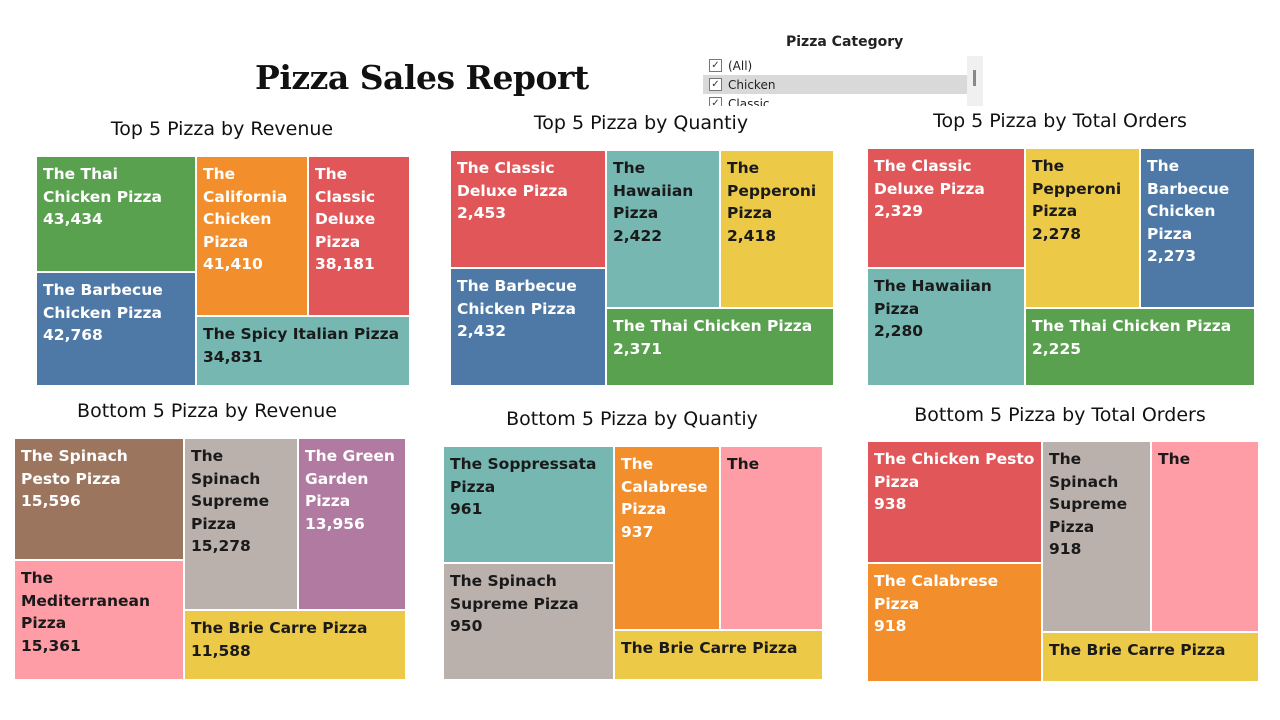 This screenshot has height=720, width=1280. I want to click on cell-value: 950, so click(466, 626).